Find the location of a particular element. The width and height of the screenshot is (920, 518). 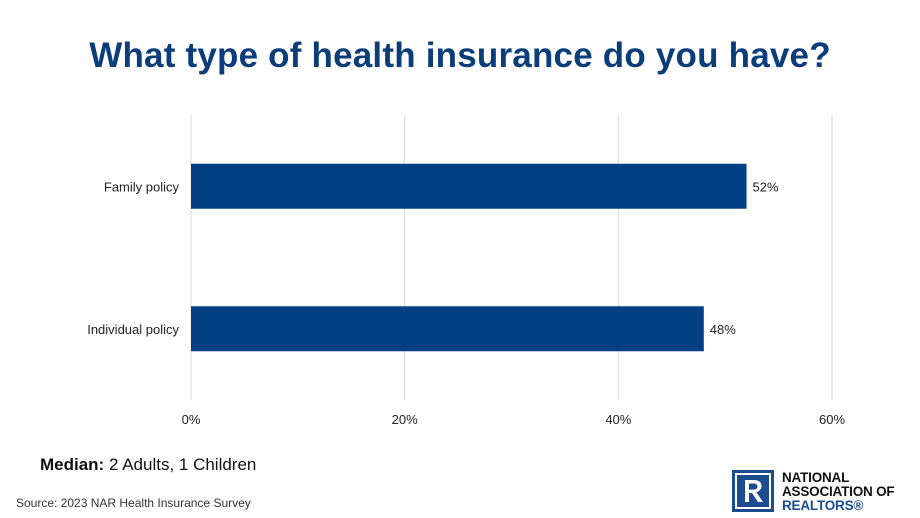

category-label: Family policy is located at coordinates (142, 186).